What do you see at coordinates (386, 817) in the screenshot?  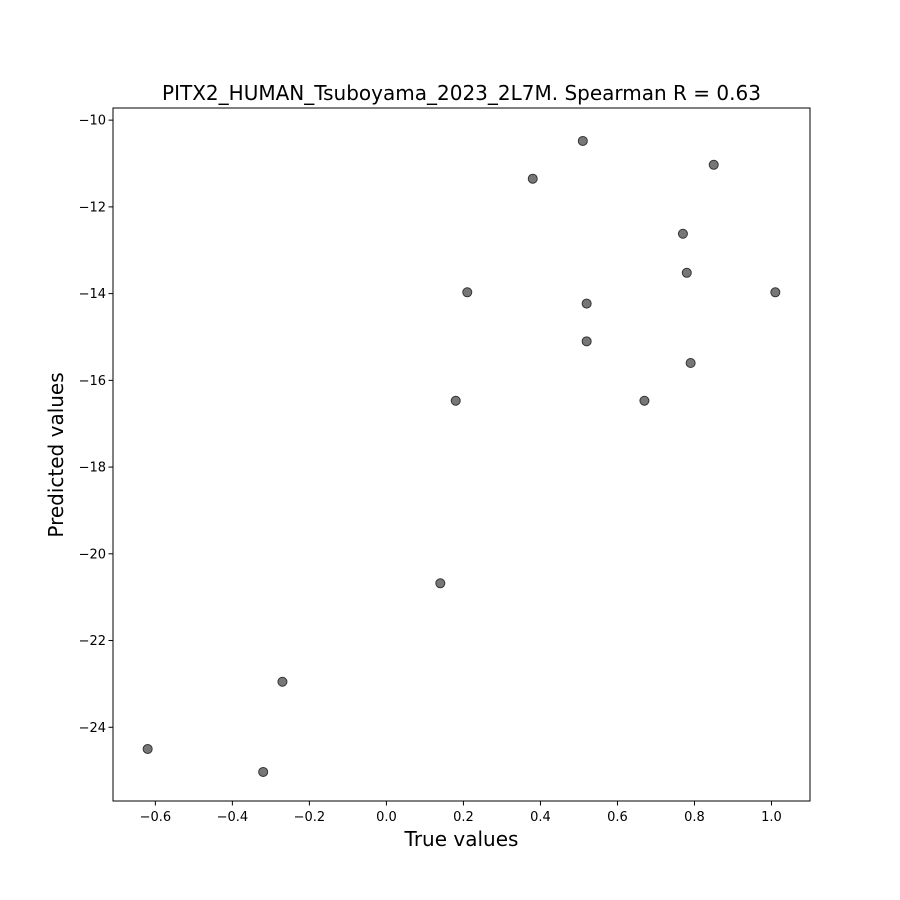 I see `x-tick-label: 0.0` at bounding box center [386, 817].